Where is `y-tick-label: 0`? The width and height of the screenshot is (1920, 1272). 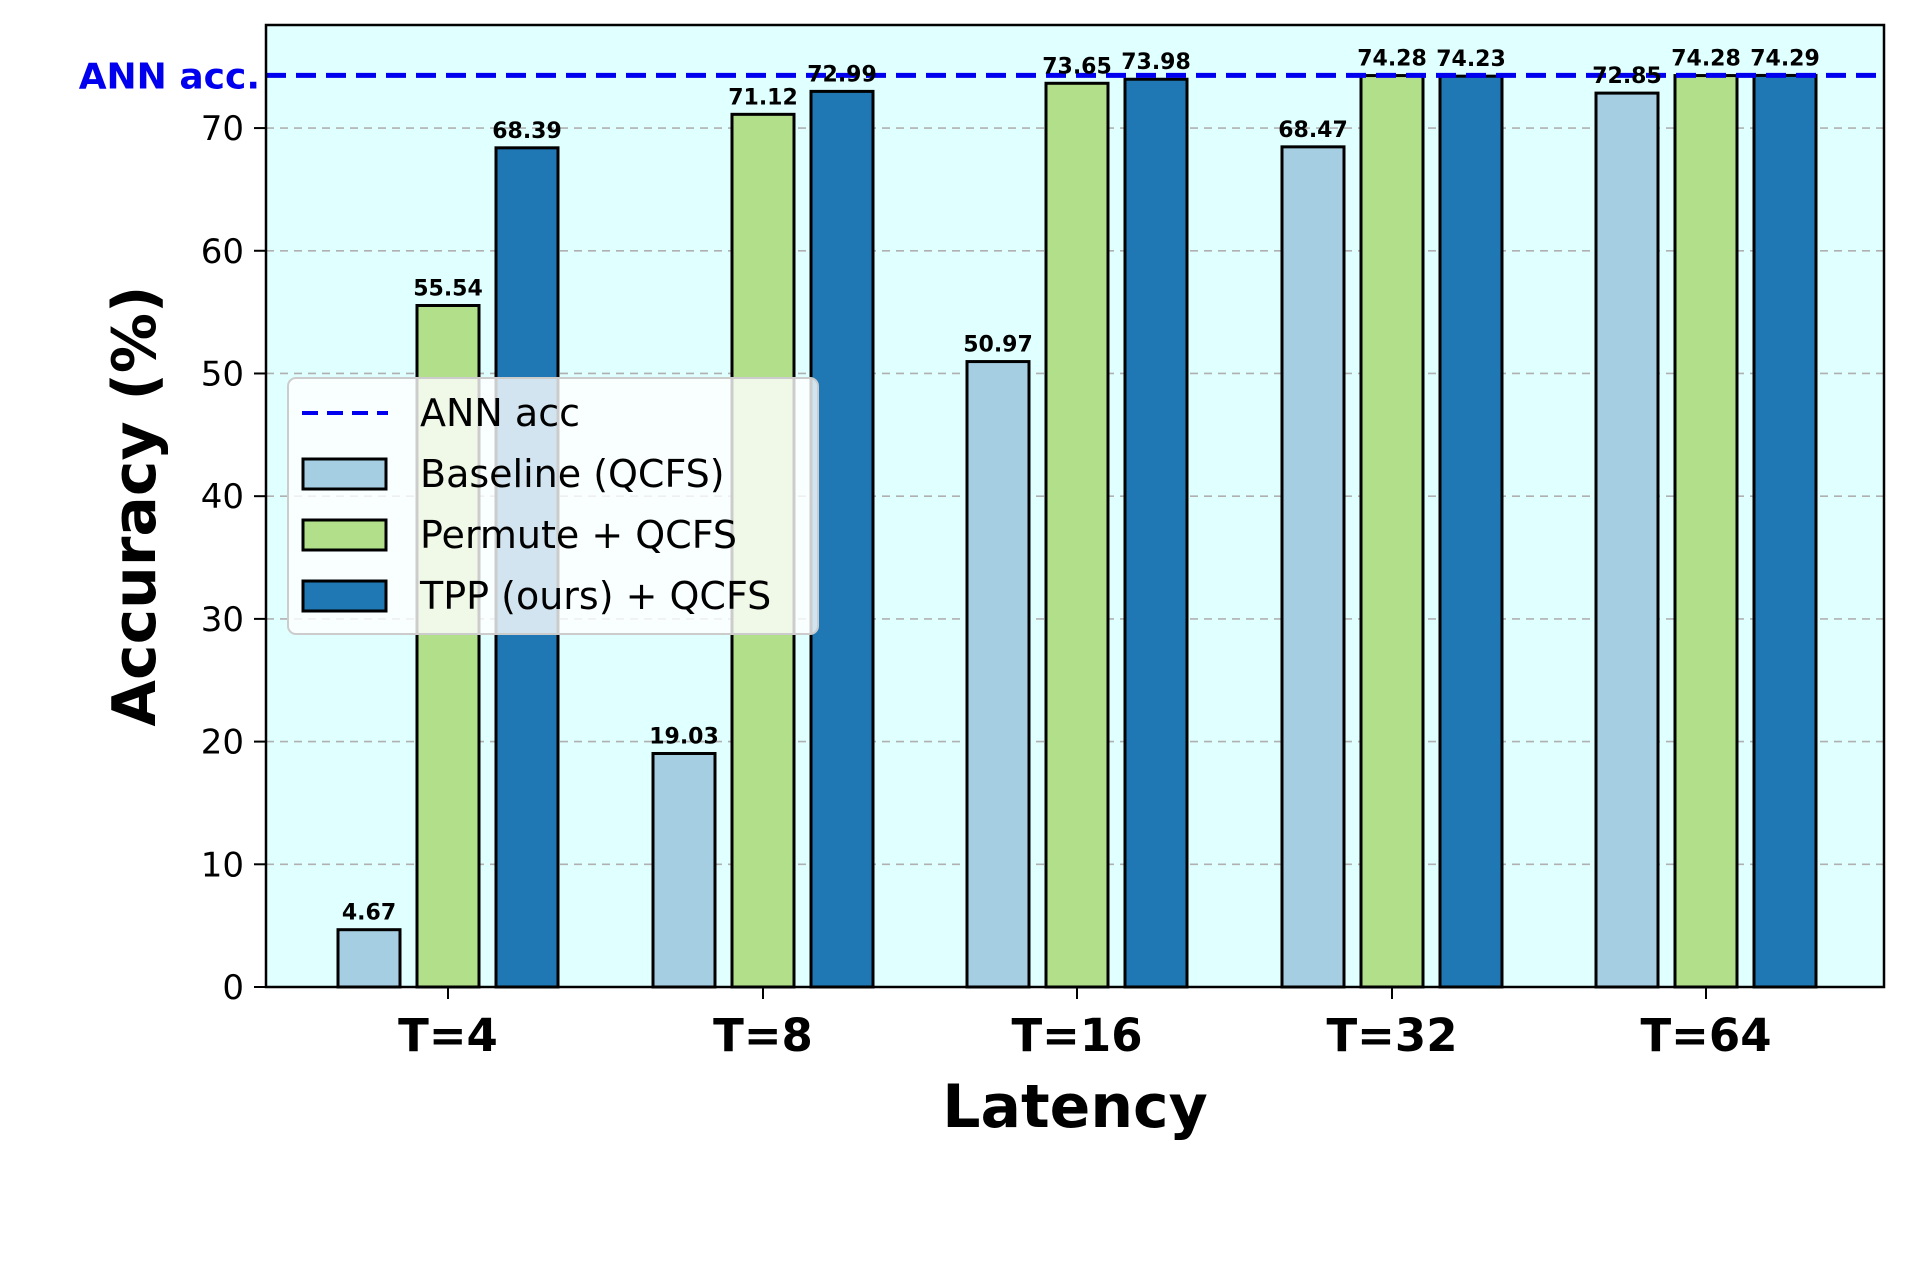
y-tick-label: 0 is located at coordinates (233, 988).